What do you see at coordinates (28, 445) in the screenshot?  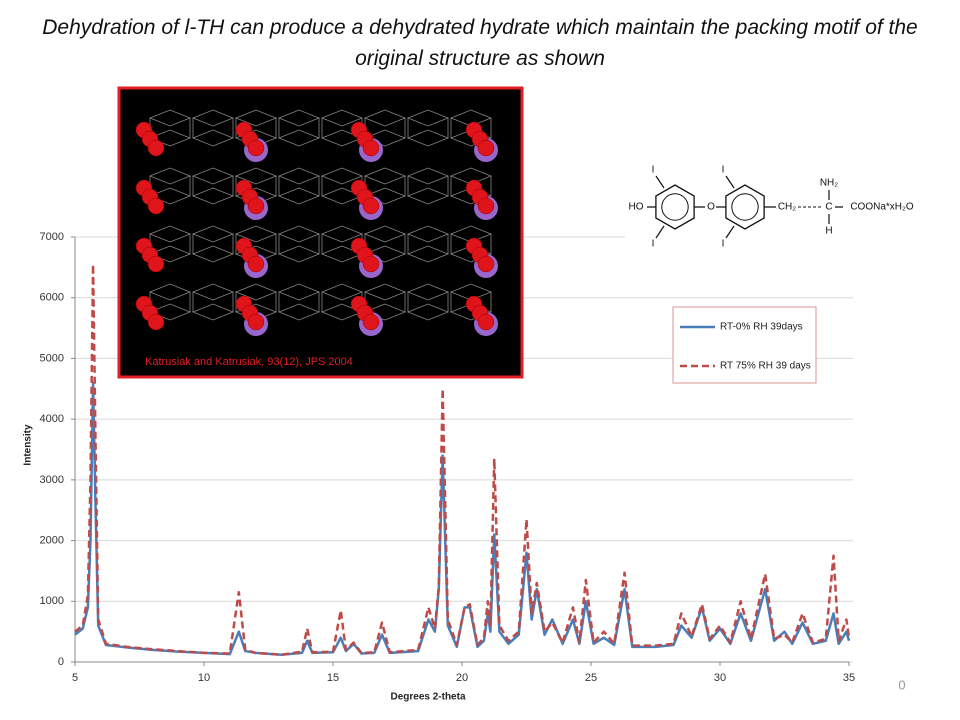 I see `y-axis-title: Intensity` at bounding box center [28, 445].